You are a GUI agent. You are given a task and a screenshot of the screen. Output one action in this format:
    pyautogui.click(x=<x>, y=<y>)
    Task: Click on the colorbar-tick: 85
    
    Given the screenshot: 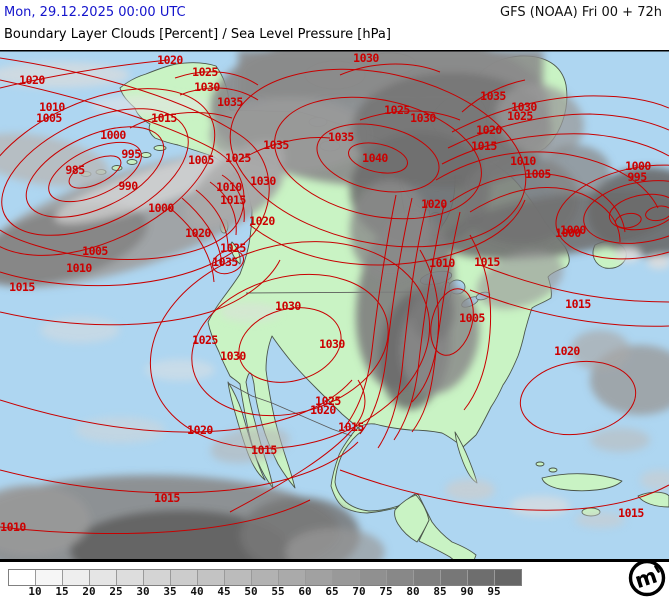 What is the action you would take?
    pyautogui.click(x=440, y=591)
    